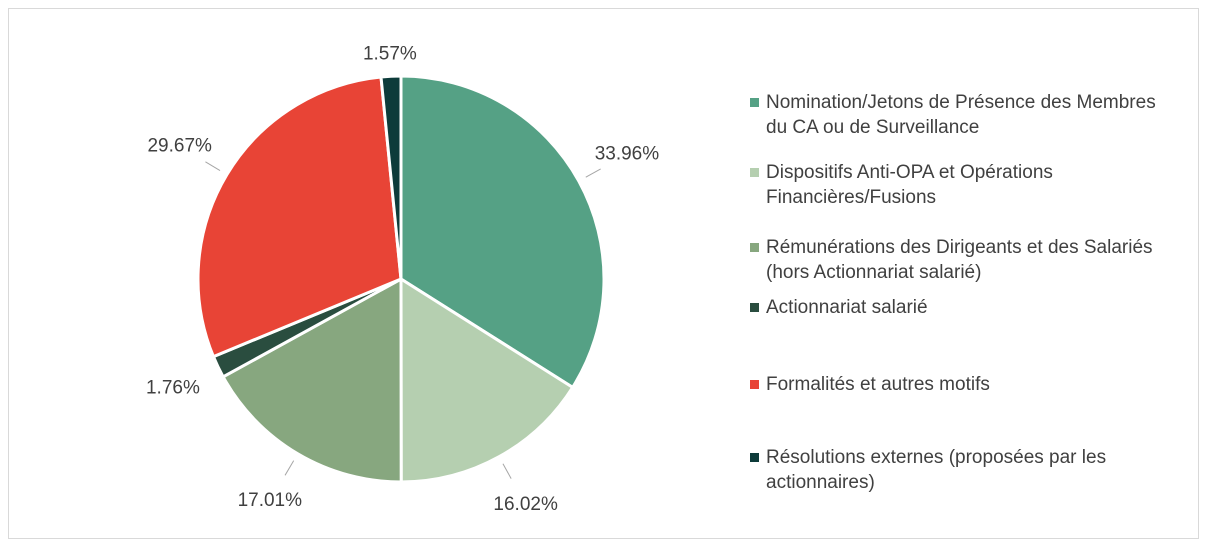 The width and height of the screenshot is (1208, 539). Describe the element at coordinates (878, 384) in the screenshot. I see `legend-label: Formalités et autres motifs` at that location.